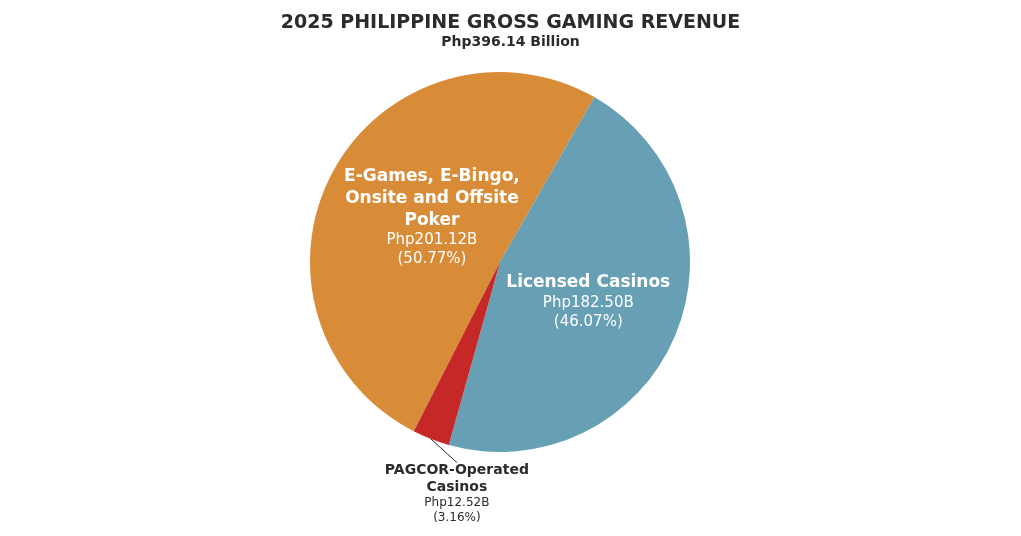 The width and height of the screenshot is (1021, 536). What do you see at coordinates (456, 478) in the screenshot?
I see `slice-label: PAGCOR-Operated Casinos` at bounding box center [456, 478].